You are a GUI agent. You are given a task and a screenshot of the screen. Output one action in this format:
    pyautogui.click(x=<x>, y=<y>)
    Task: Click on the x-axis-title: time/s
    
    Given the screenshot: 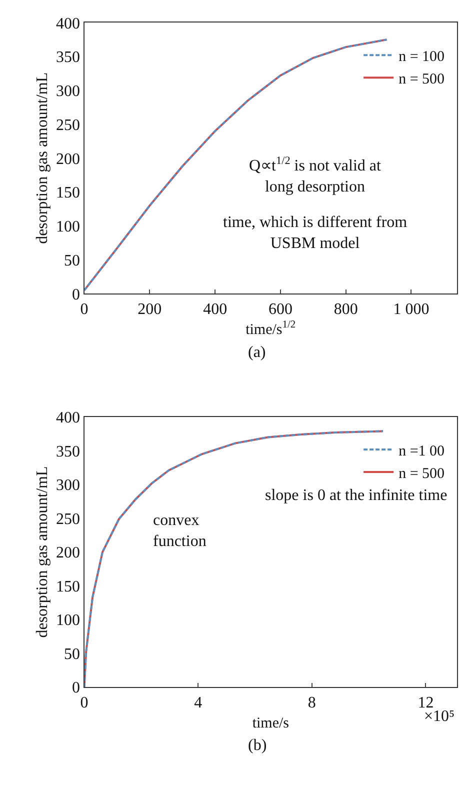 What is the action you would take?
    pyautogui.click(x=271, y=723)
    